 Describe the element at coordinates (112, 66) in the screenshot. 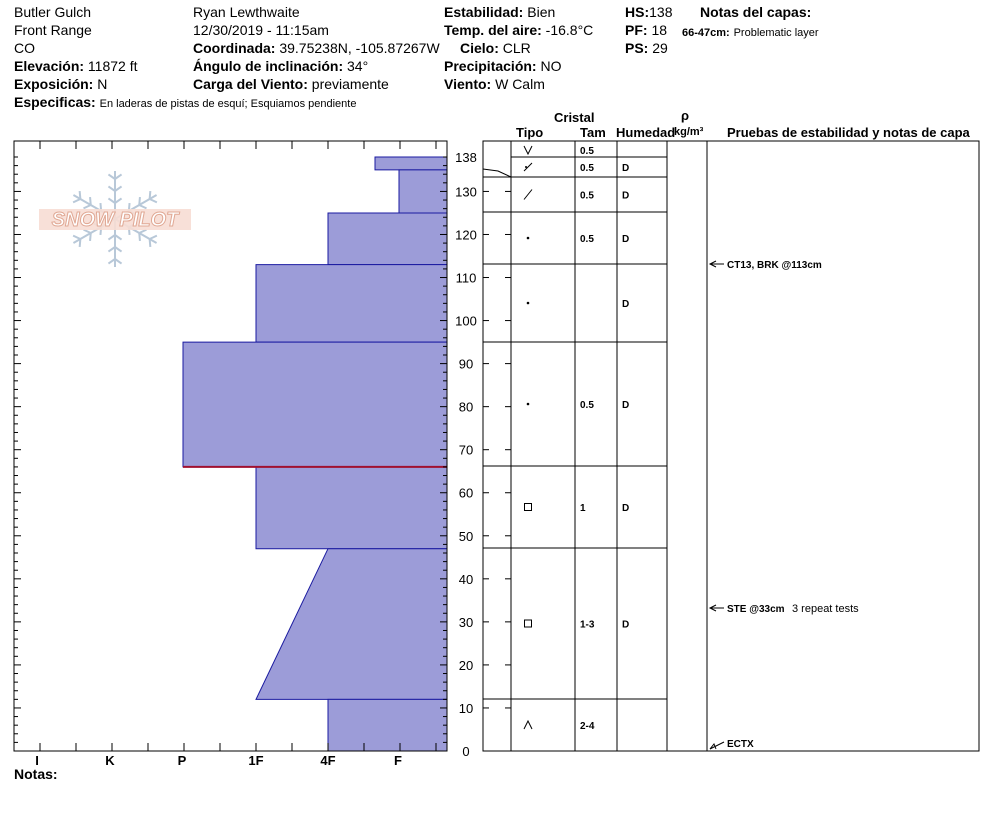

I see `elevation-value: 11872 ft` at that location.